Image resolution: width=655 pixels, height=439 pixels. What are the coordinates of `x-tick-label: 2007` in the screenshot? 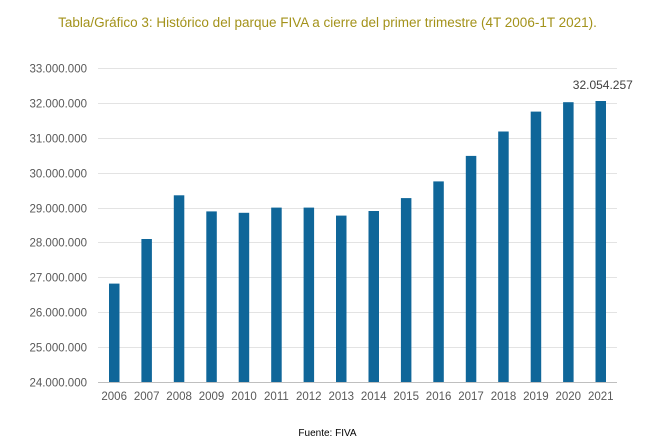 It's located at (147, 397).